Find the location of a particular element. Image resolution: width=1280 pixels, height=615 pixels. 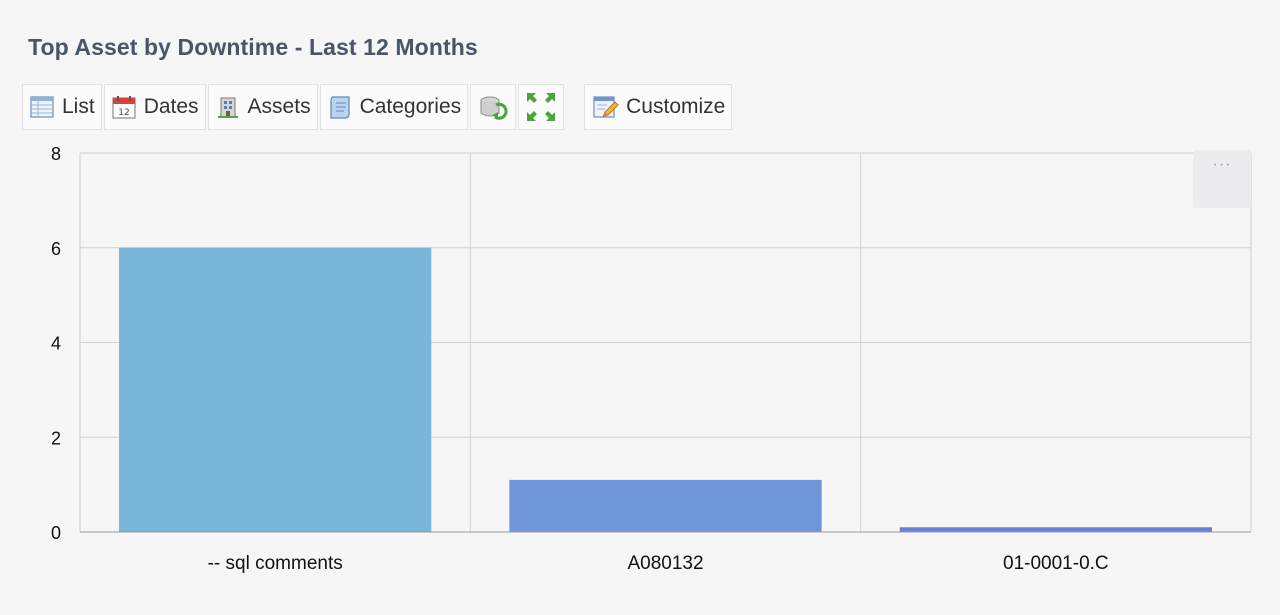

building-icon is located at coordinates (228, 107).